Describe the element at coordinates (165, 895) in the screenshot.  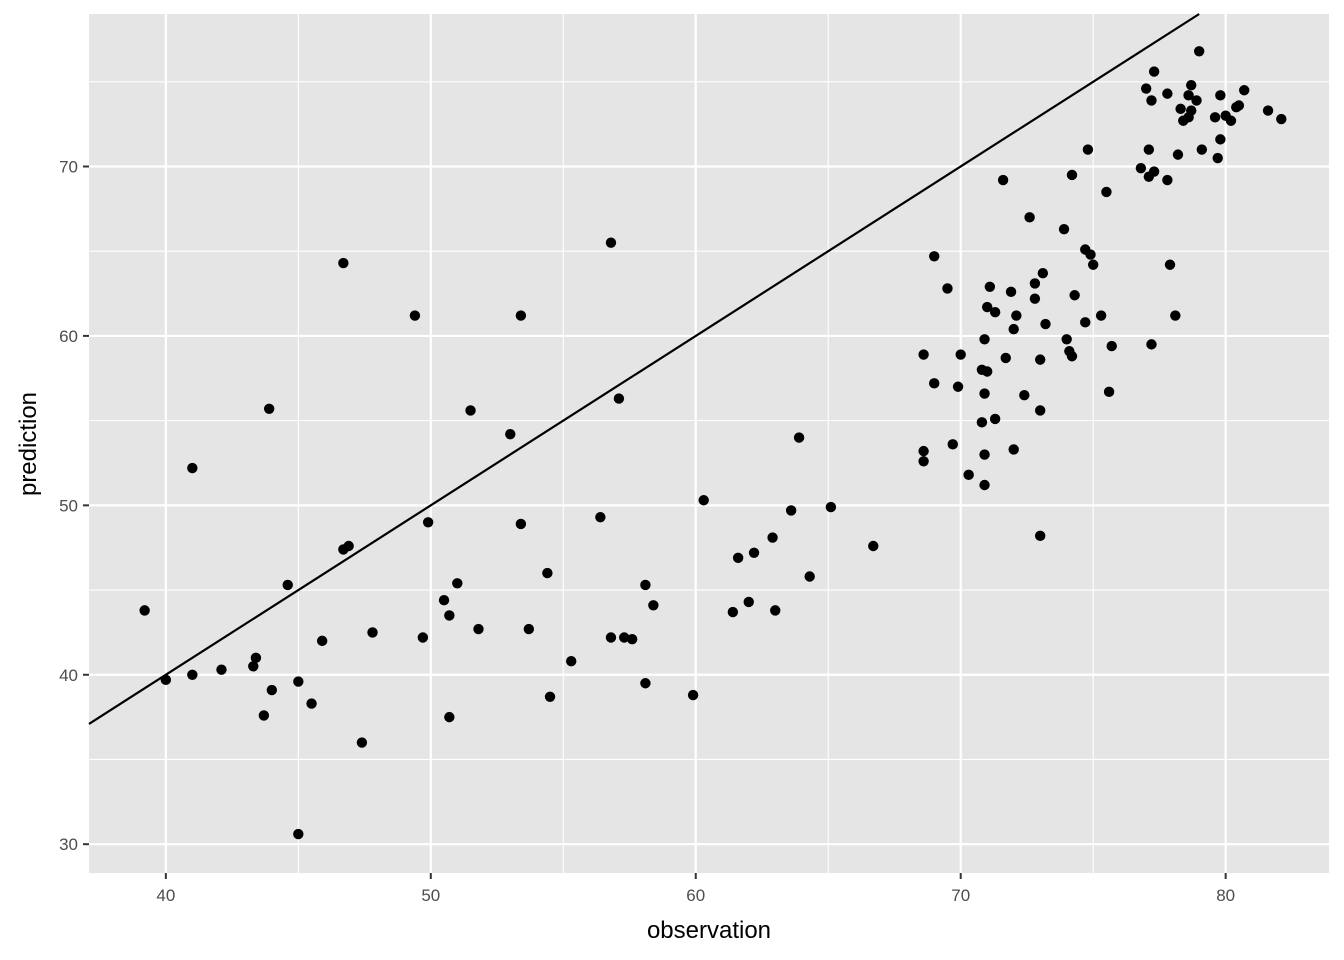
I see `x-tick-label: 40` at that location.